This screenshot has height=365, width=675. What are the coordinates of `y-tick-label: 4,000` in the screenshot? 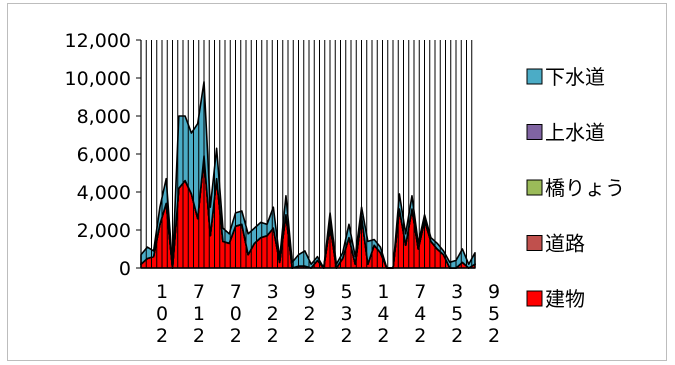 It's located at (104, 193).